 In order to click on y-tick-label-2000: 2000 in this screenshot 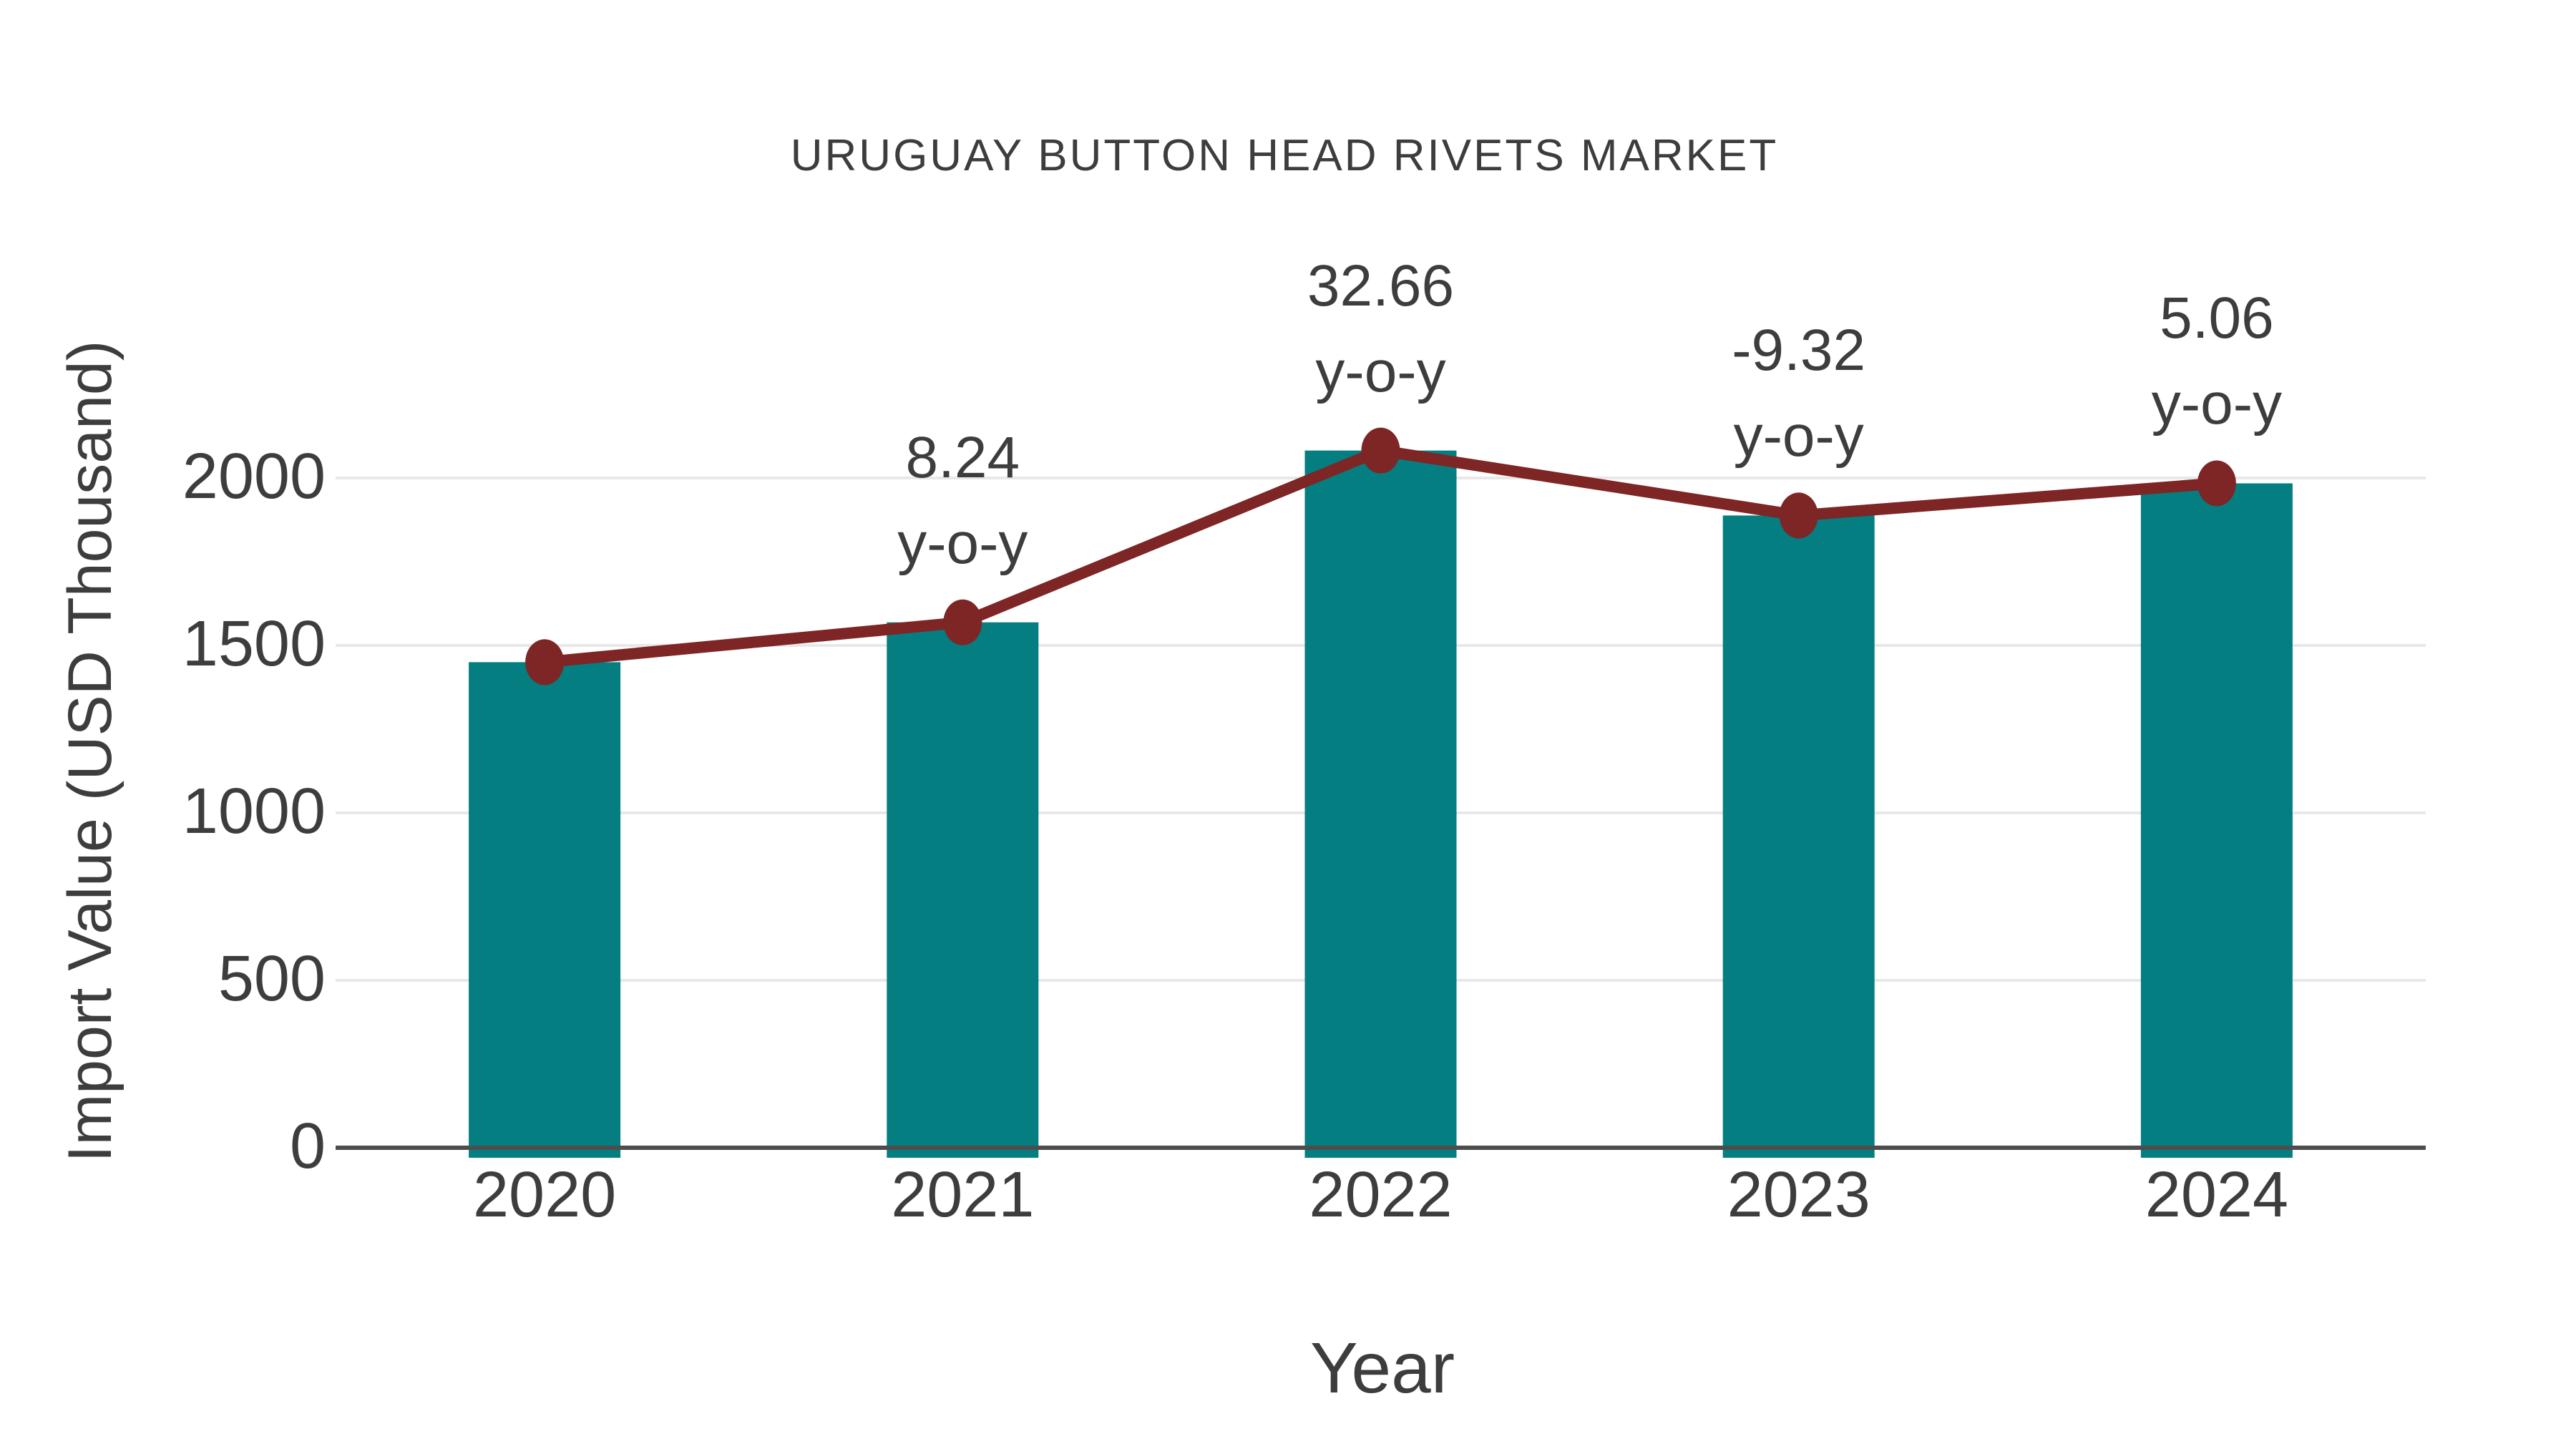, I will do `click(254, 477)`.